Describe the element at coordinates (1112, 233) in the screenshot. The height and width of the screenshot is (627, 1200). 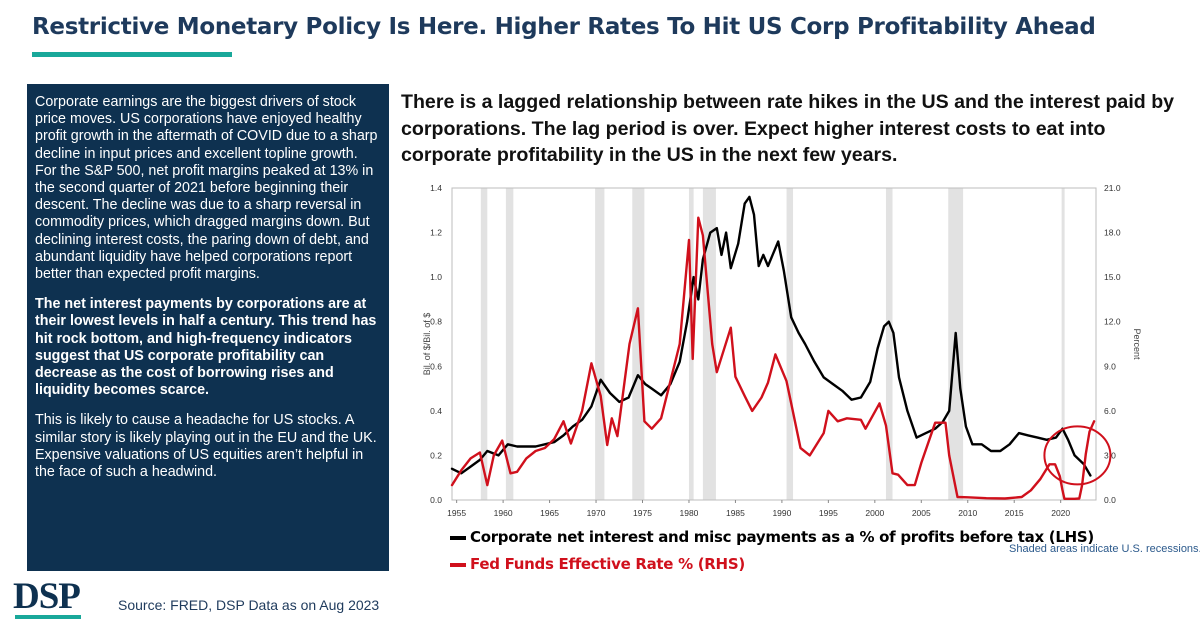
I see `right-tick-label-6: 18.0` at that location.